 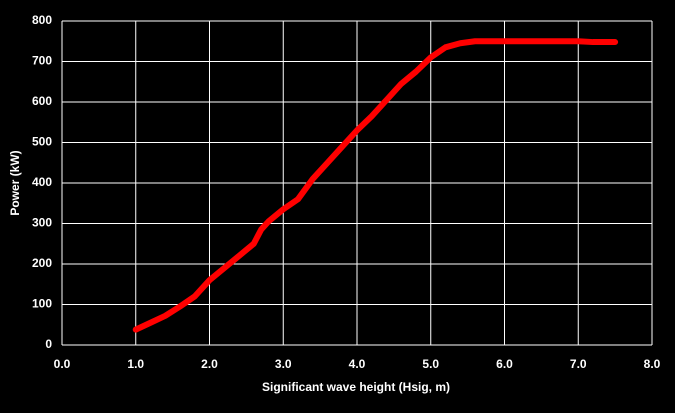 What do you see at coordinates (356, 387) in the screenshot?
I see `x-axis-label: Significant wave height (Hsig, m)` at bounding box center [356, 387].